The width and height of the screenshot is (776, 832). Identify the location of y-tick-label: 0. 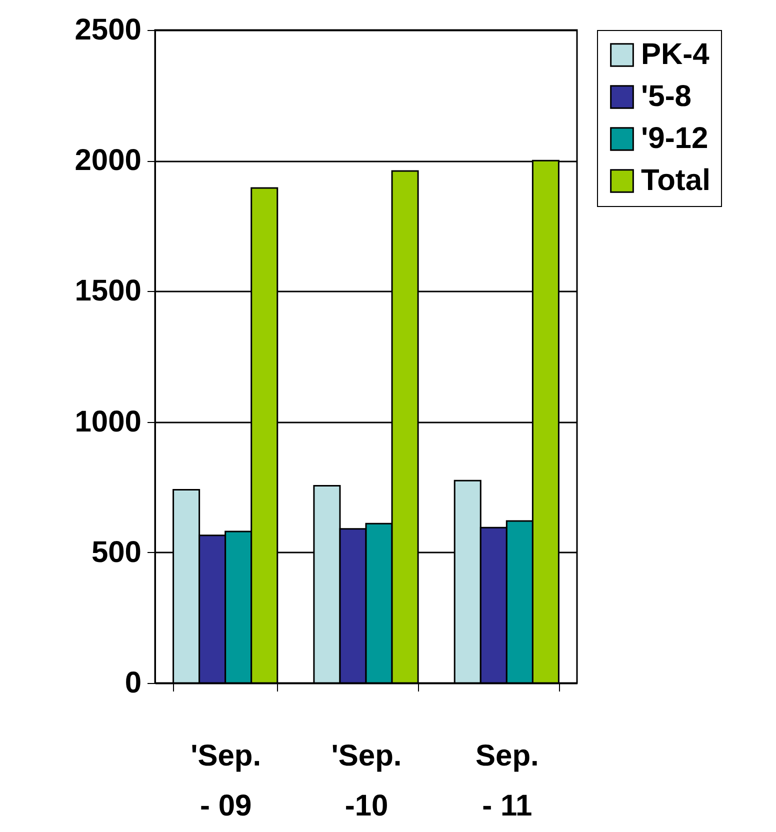
(133, 683).